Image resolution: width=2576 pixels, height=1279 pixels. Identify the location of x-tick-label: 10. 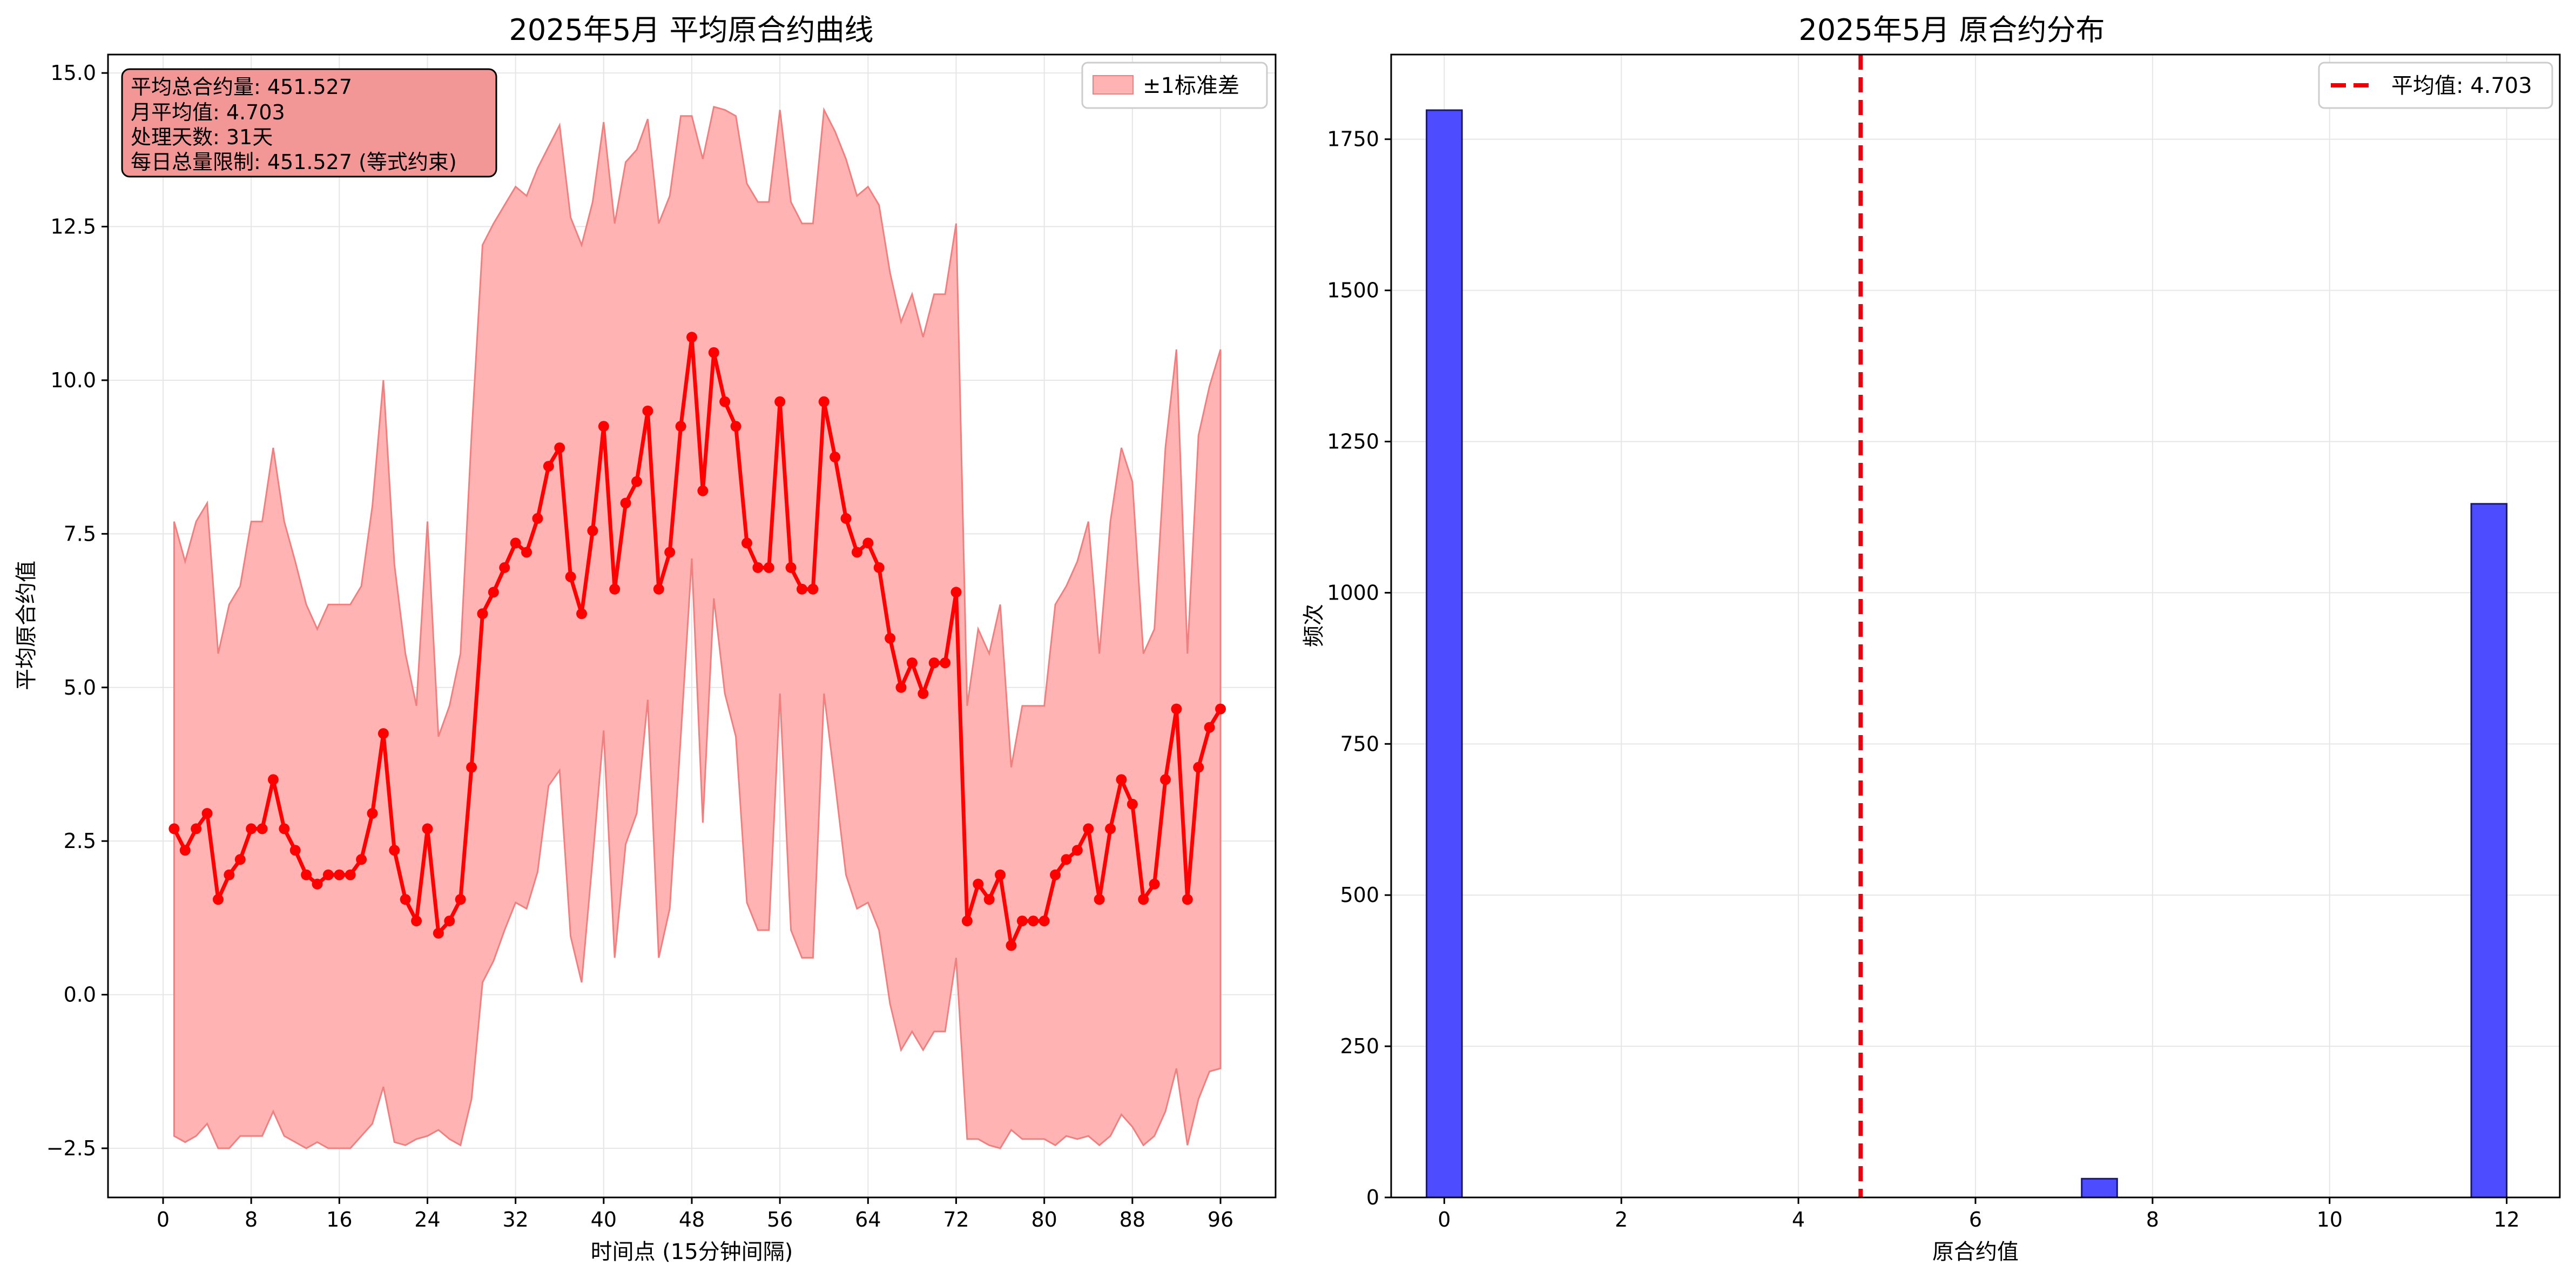
(2330, 1219).